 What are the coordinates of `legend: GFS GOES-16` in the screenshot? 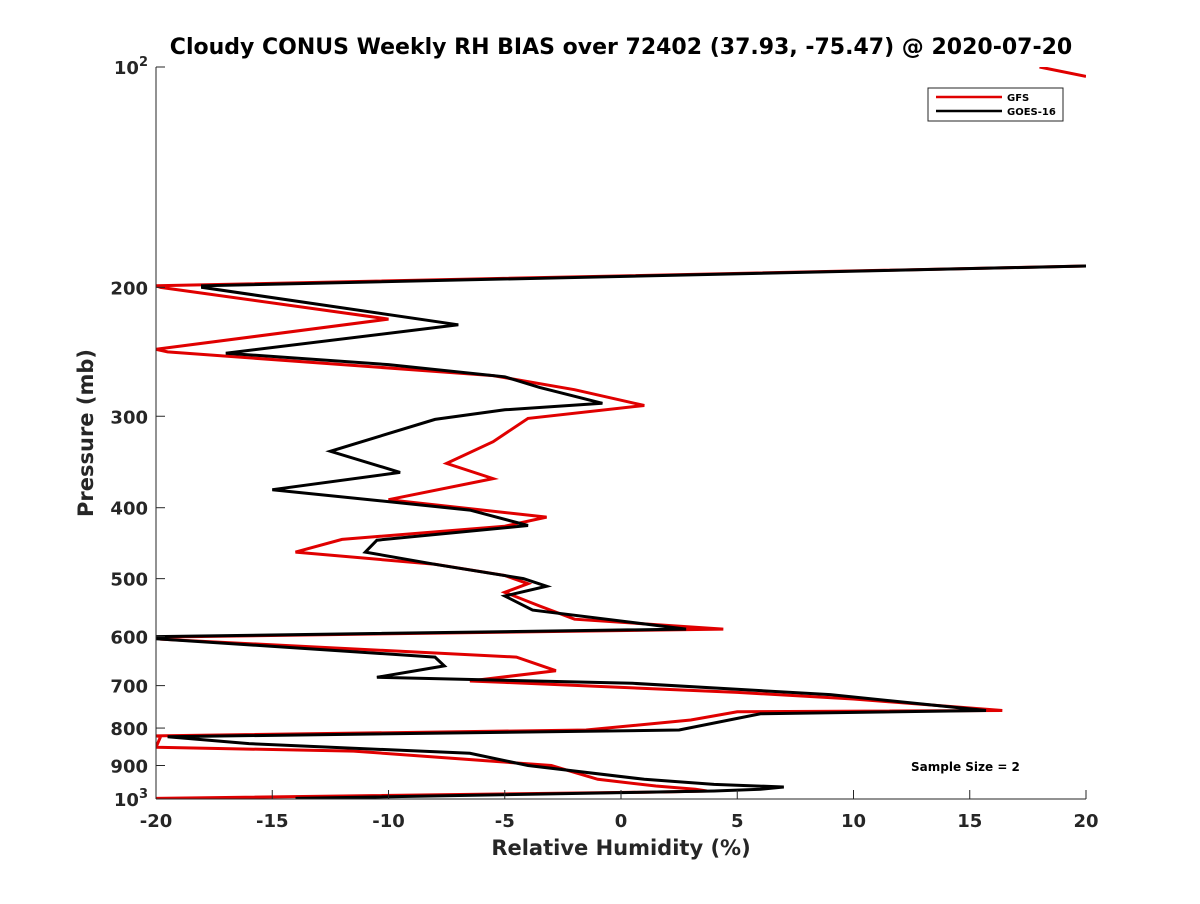 It's located at (995, 104).